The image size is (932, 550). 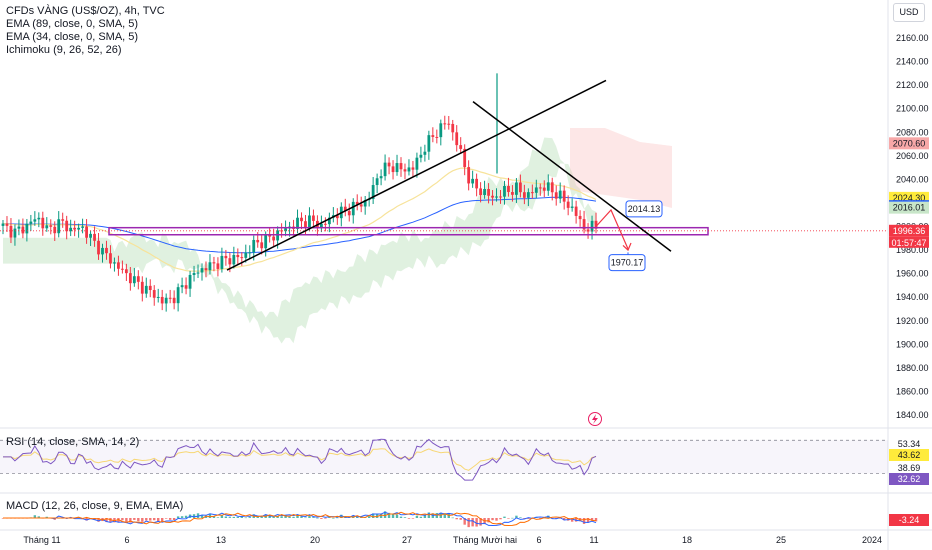 What do you see at coordinates (627, 247) in the screenshot?
I see `arrow-head` at bounding box center [627, 247].